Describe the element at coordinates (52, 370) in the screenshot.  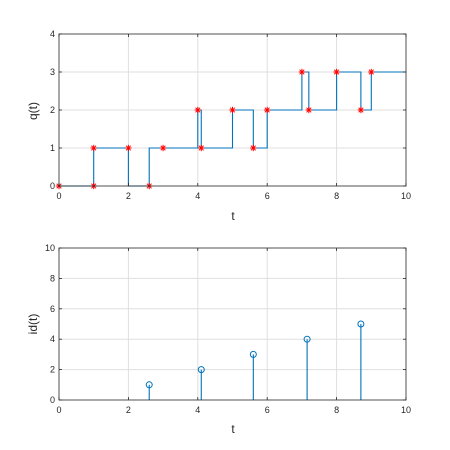
I see `bottom-ytick-label: 2` at that location.